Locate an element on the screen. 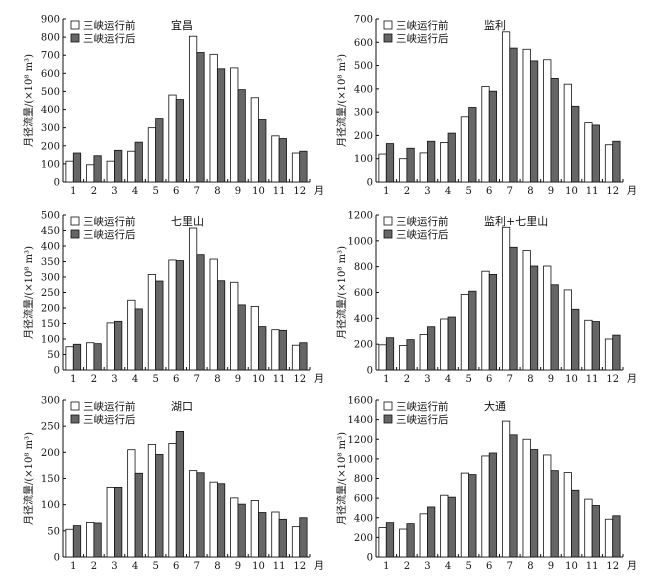 Image resolution: width=653 pixels, height=577 pixels. x-tick-label: 12 is located at coordinates (299, 191).